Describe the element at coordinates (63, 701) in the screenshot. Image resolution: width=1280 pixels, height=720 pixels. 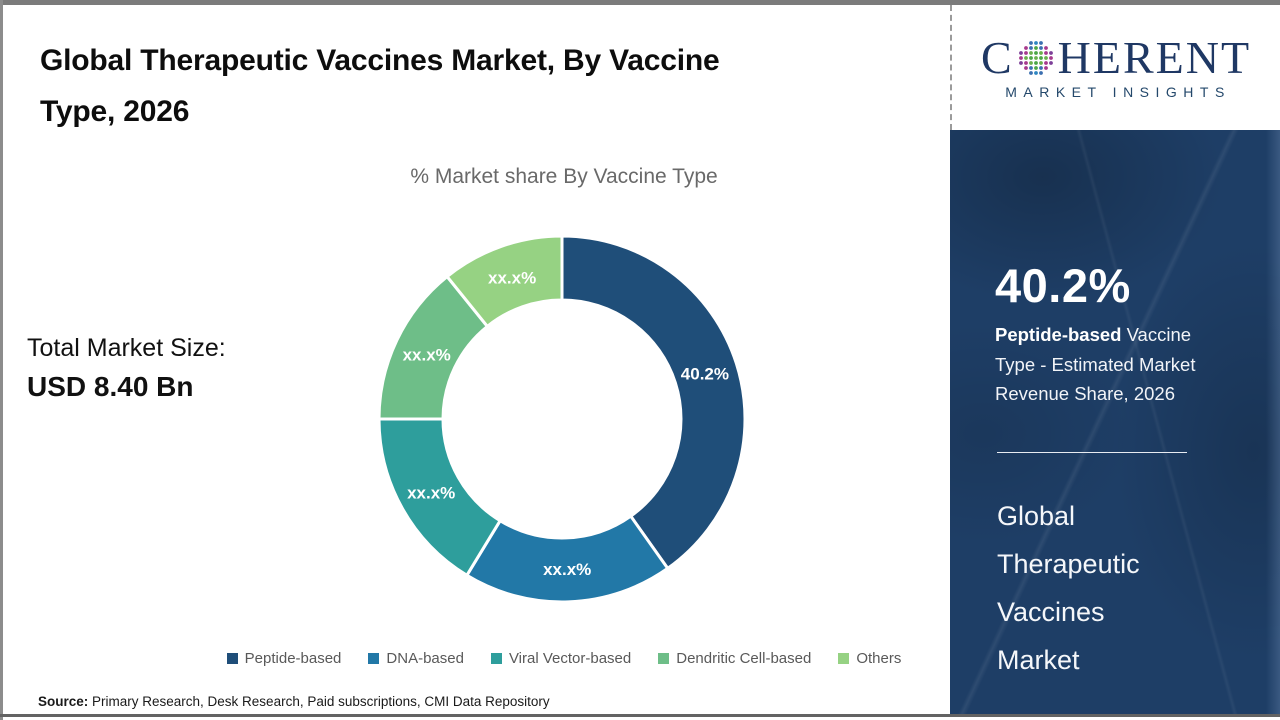
I see `source-label: Source:` at that location.